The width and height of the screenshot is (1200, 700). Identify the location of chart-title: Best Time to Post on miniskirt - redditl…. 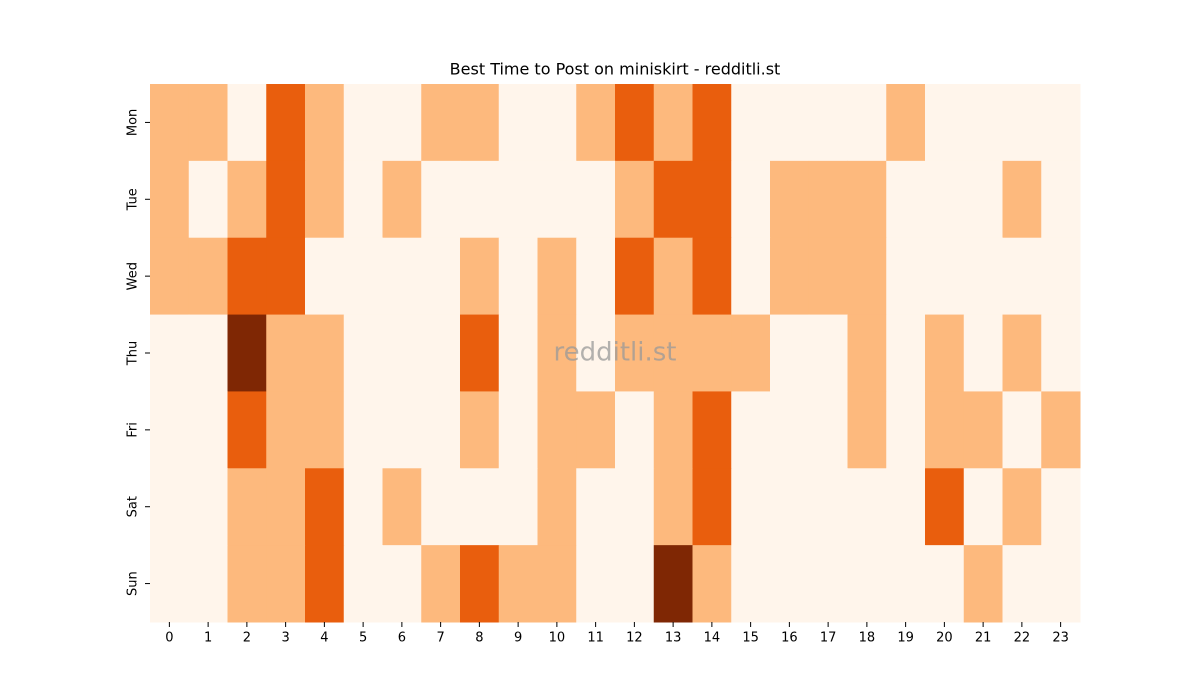
(615, 69).